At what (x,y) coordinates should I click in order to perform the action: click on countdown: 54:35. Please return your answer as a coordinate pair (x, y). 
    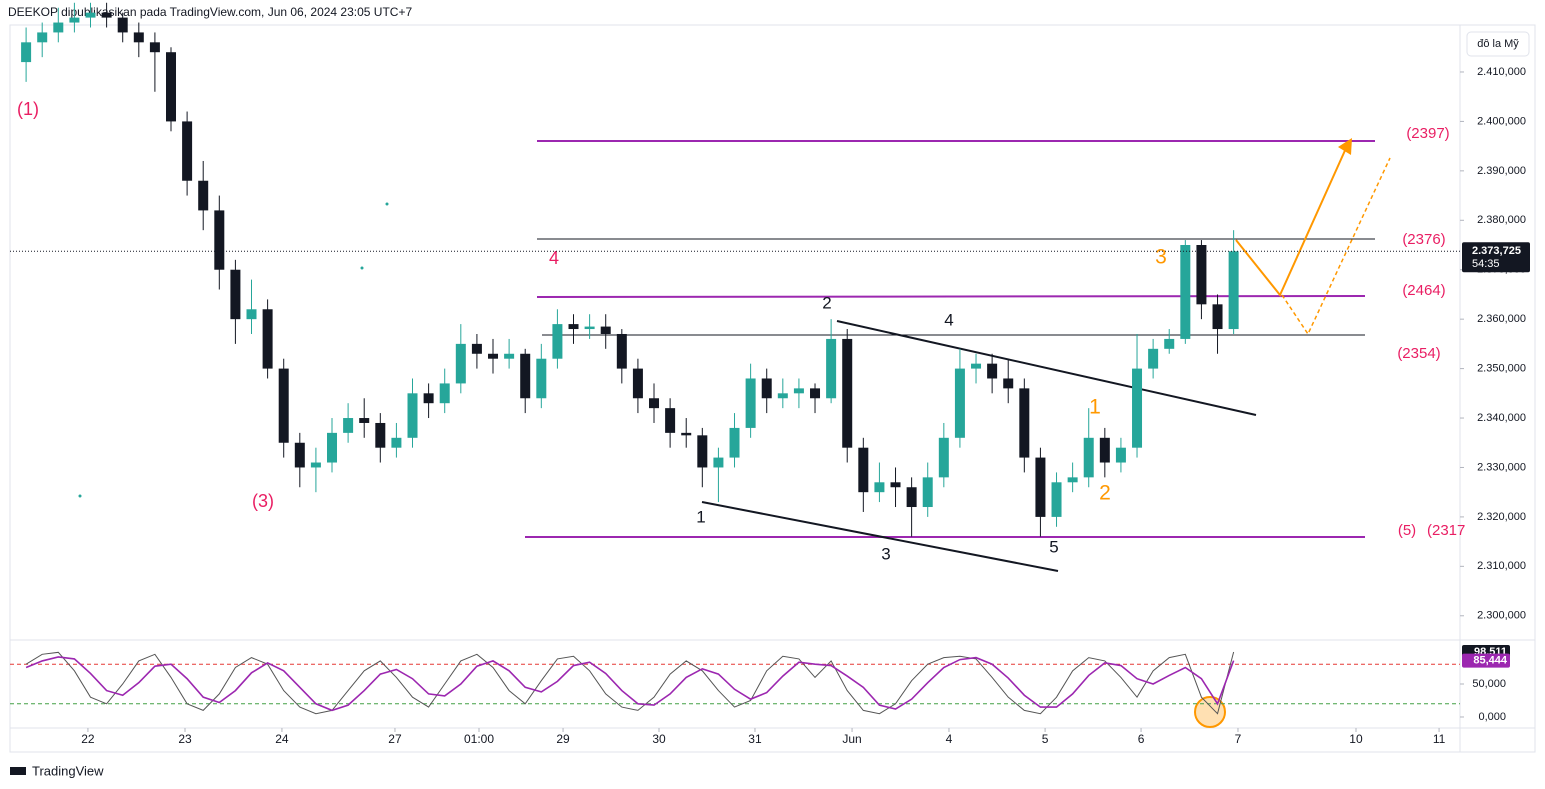
    Looking at the image, I should click on (1486, 264).